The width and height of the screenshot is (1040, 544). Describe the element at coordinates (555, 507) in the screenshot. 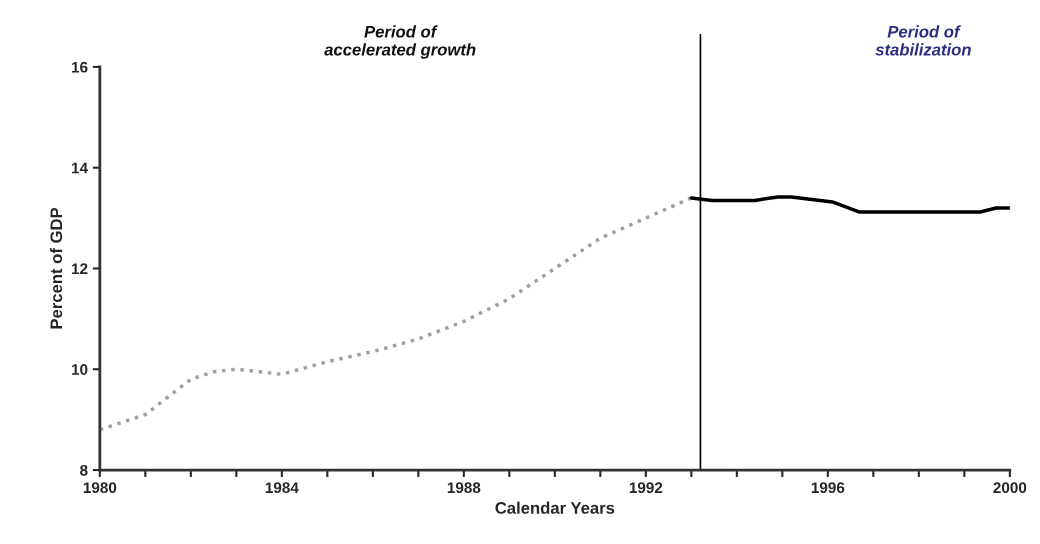

I see `x-axis-title: Calendar Years` at that location.